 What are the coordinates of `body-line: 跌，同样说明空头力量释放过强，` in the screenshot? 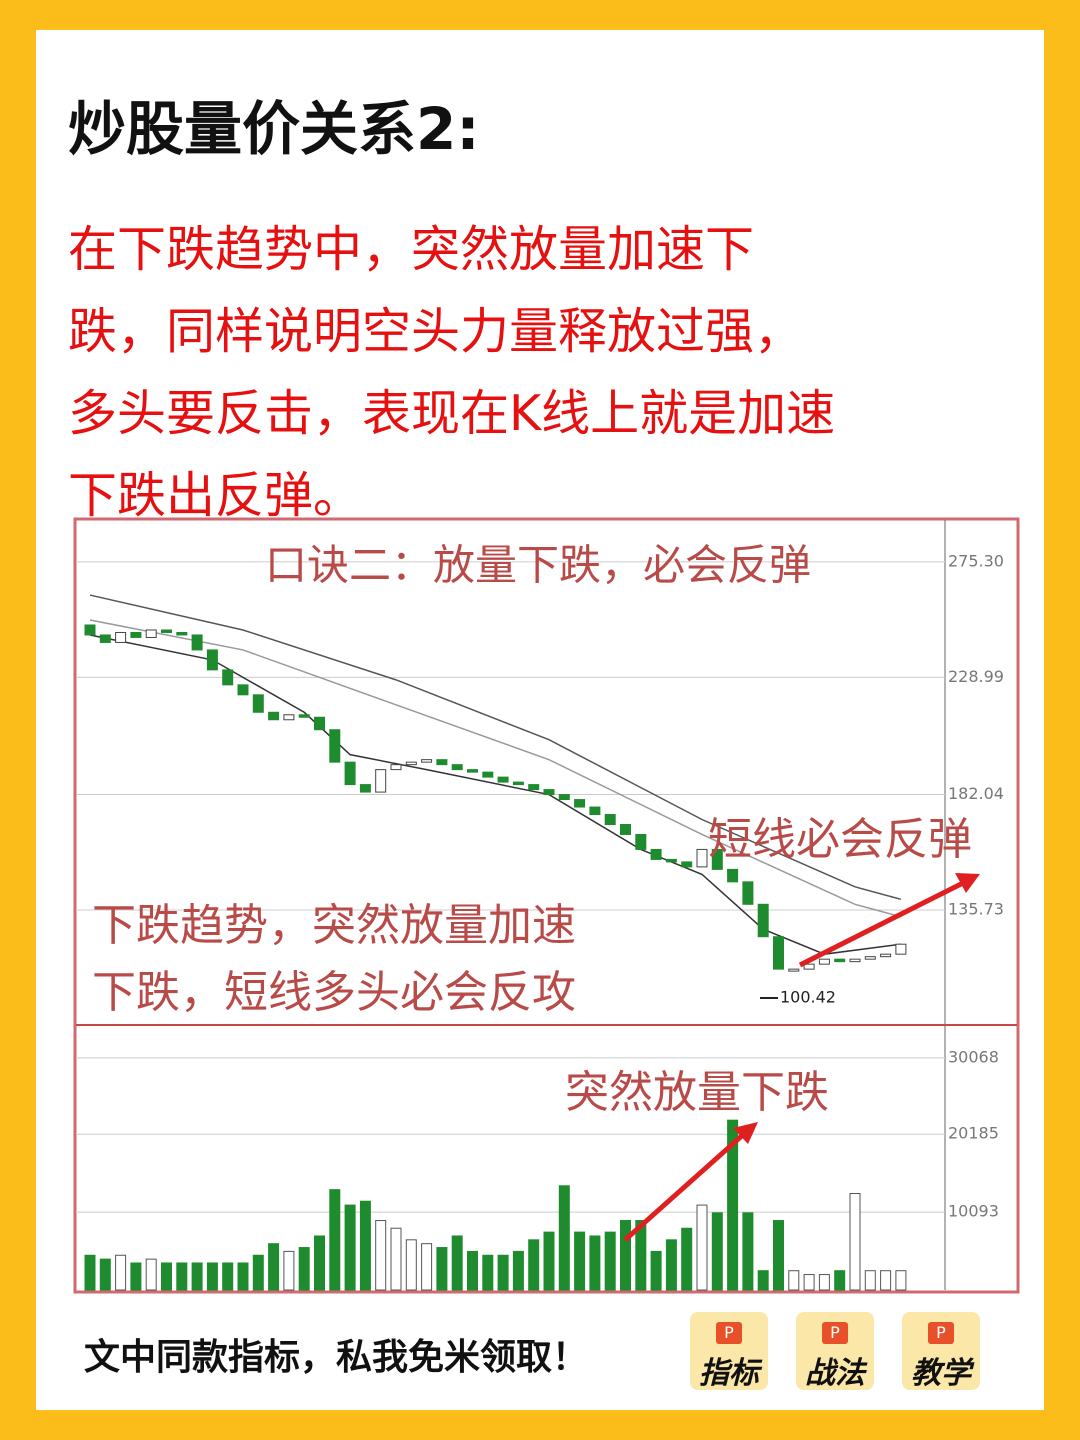 It's located at (436, 331).